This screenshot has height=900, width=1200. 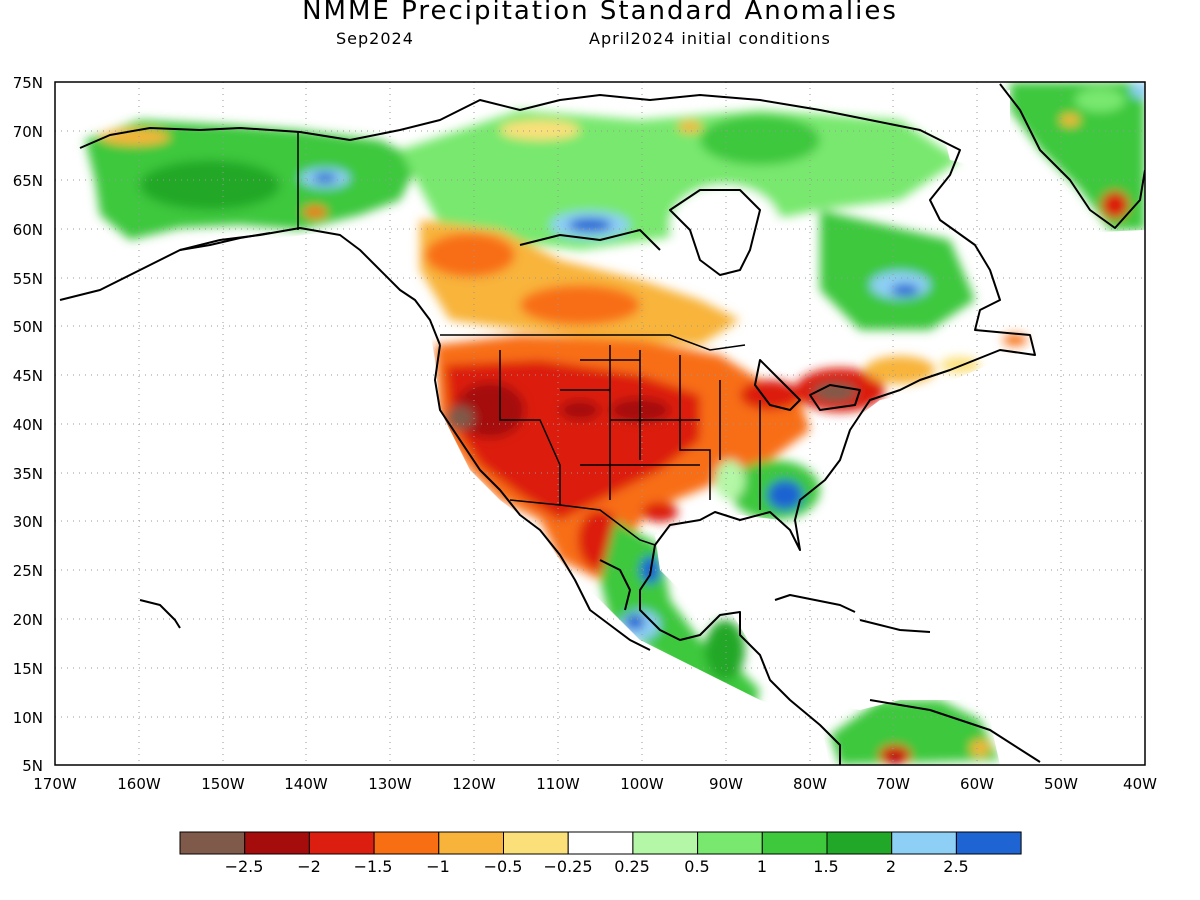 I want to click on colorbar-label: −2, so click(x=309, y=866).